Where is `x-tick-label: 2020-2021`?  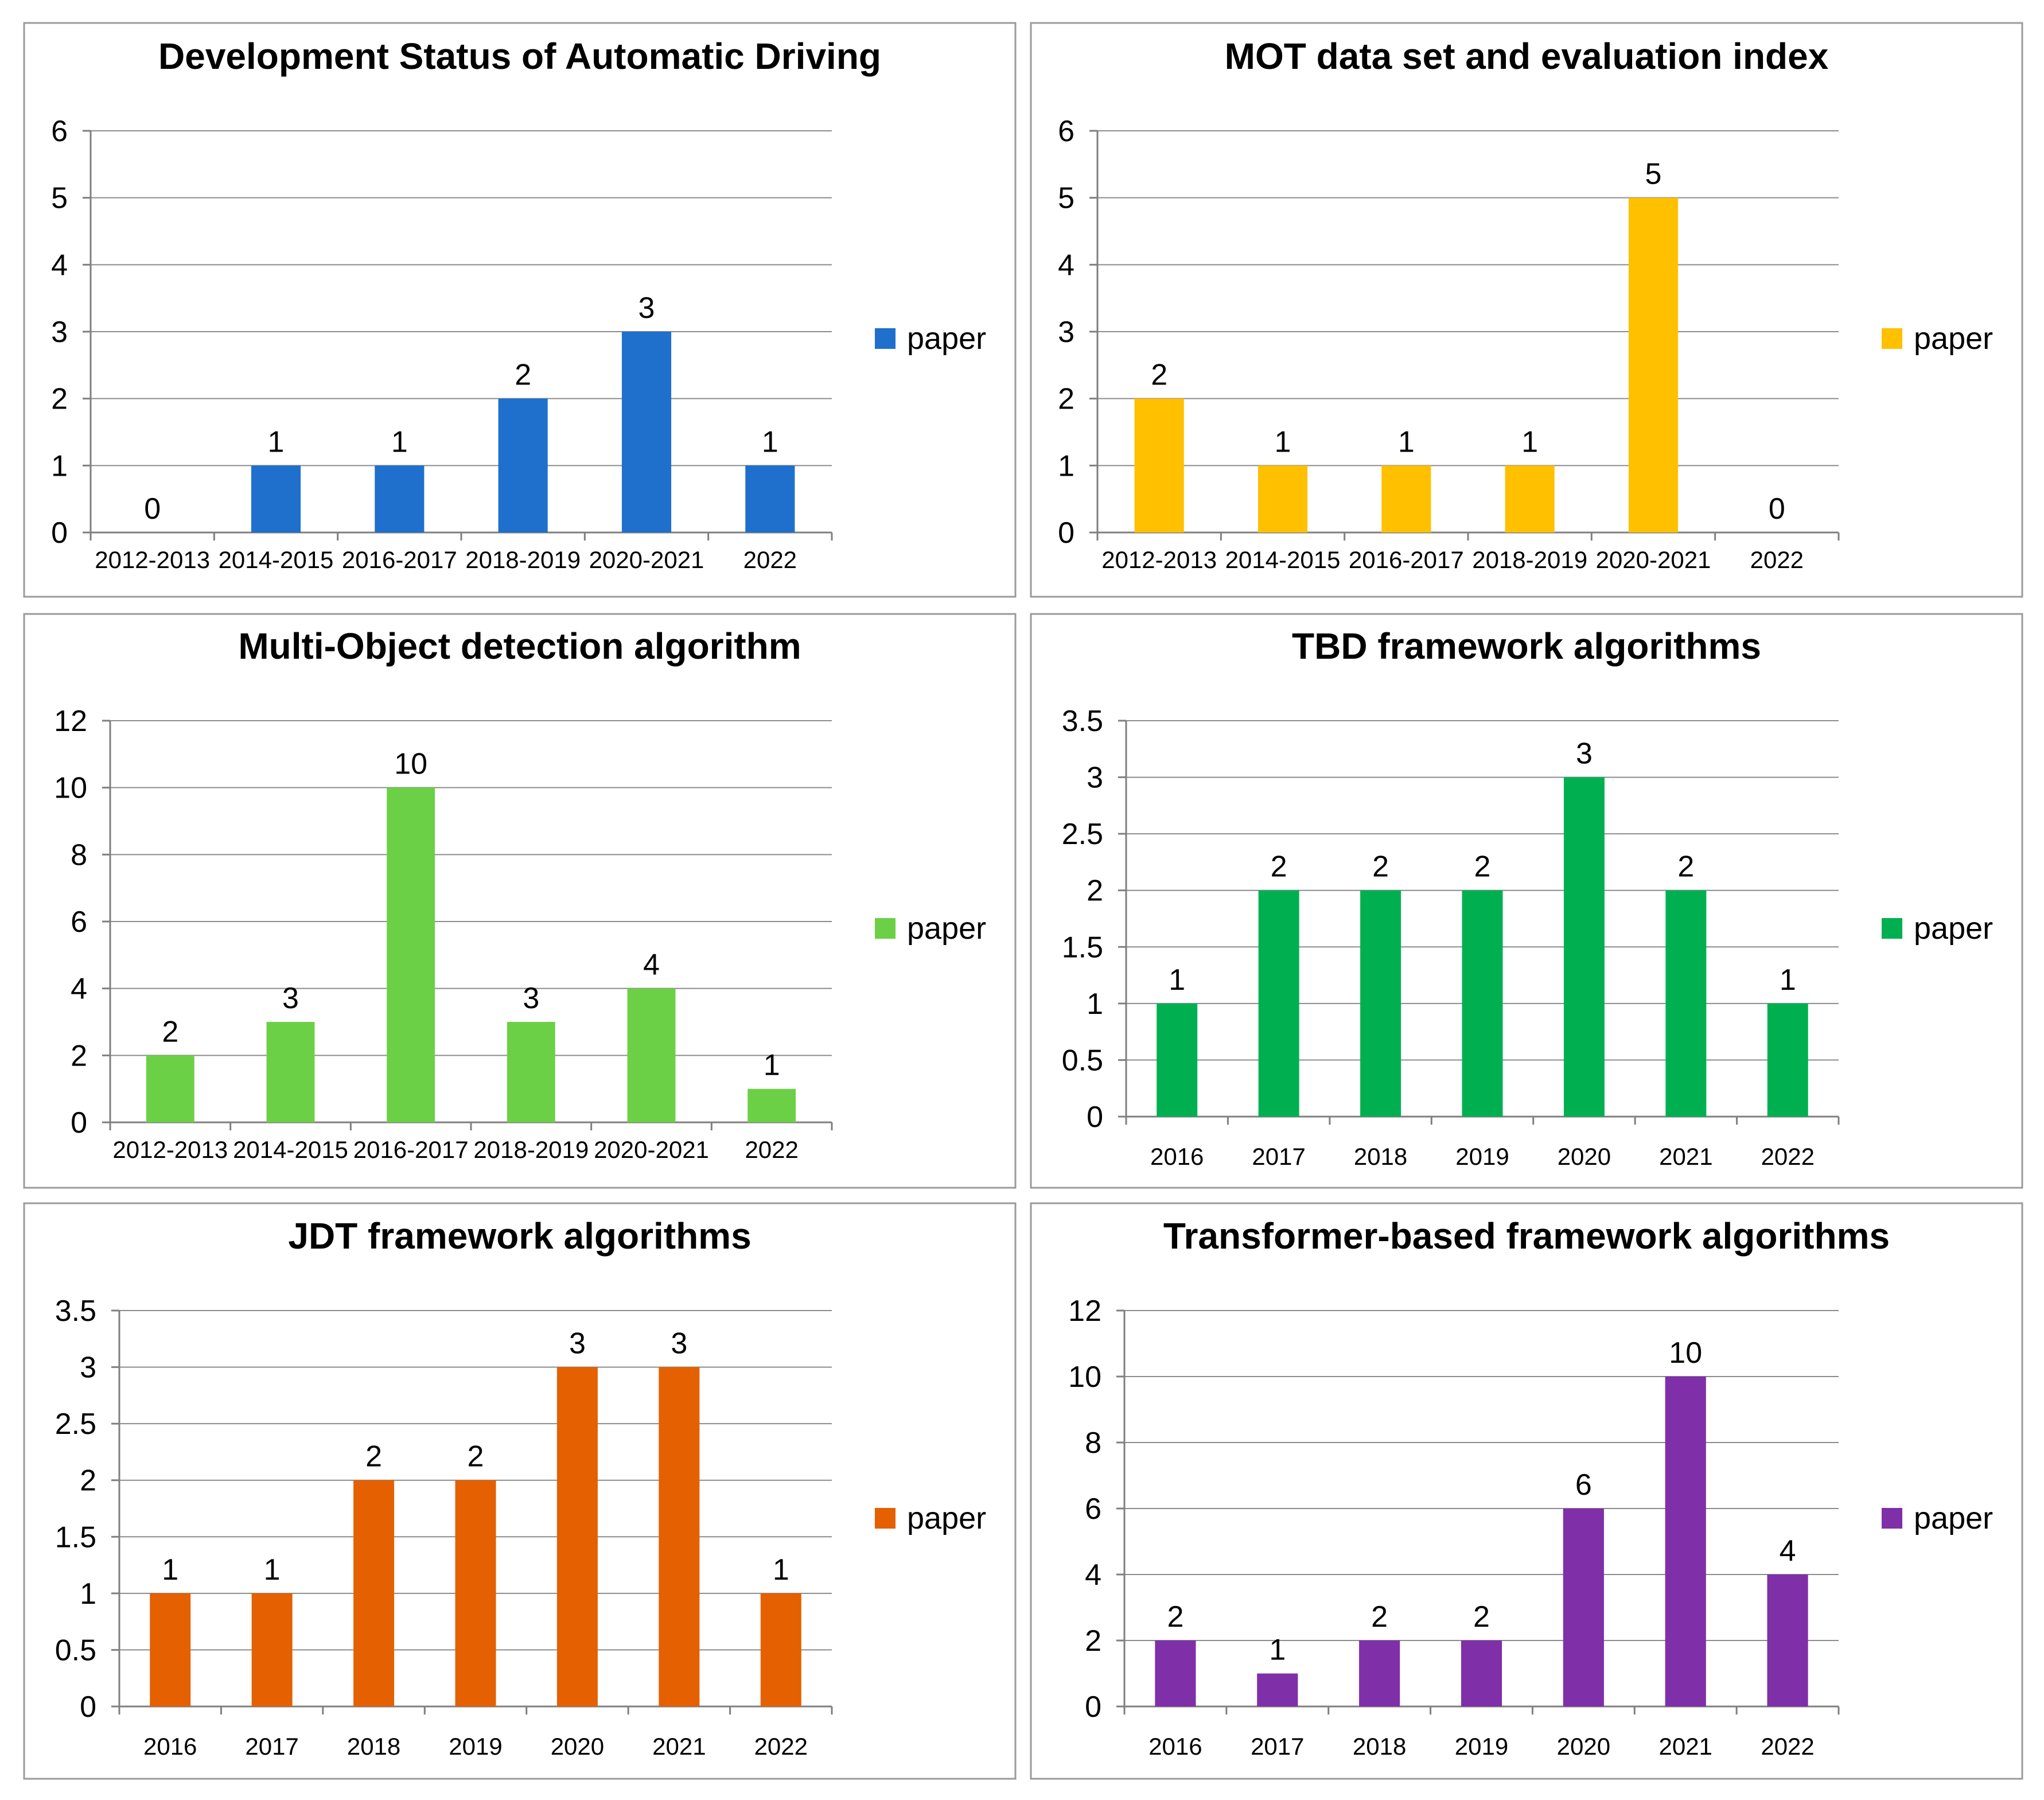
x-tick-label: 2020-2021 is located at coordinates (646, 559).